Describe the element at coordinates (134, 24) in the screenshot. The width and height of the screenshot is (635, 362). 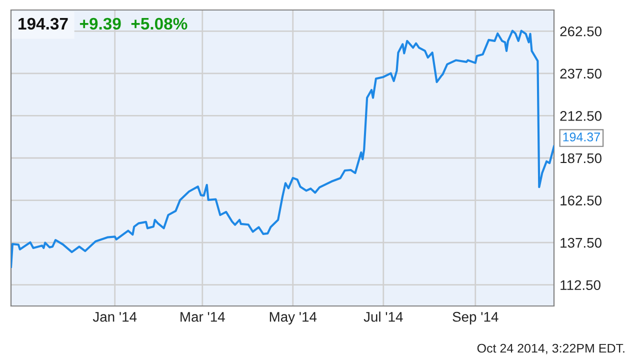
I see `chart-subtitle: +9.39 +5.08%` at that location.